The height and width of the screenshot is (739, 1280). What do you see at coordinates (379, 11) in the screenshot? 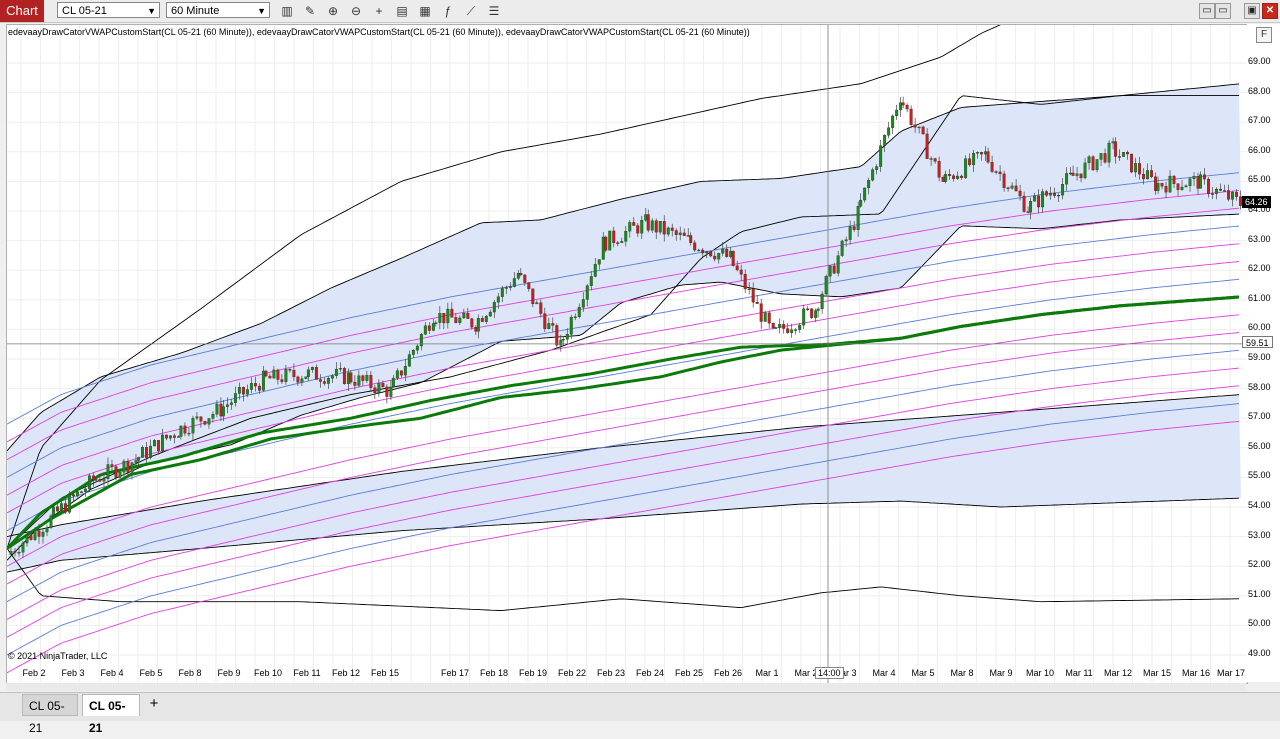
I see `crosshair-icon: +` at bounding box center [379, 11].